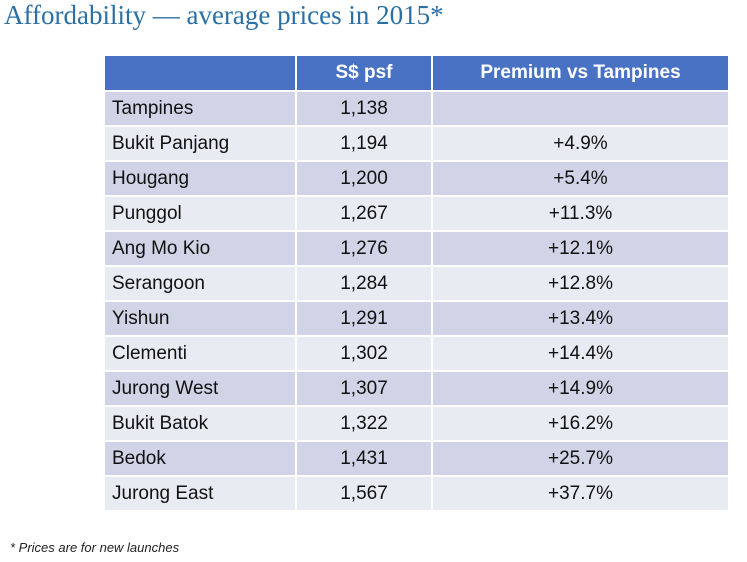  What do you see at coordinates (200, 388) in the screenshot?
I see `area-cell: Jurong West` at bounding box center [200, 388].